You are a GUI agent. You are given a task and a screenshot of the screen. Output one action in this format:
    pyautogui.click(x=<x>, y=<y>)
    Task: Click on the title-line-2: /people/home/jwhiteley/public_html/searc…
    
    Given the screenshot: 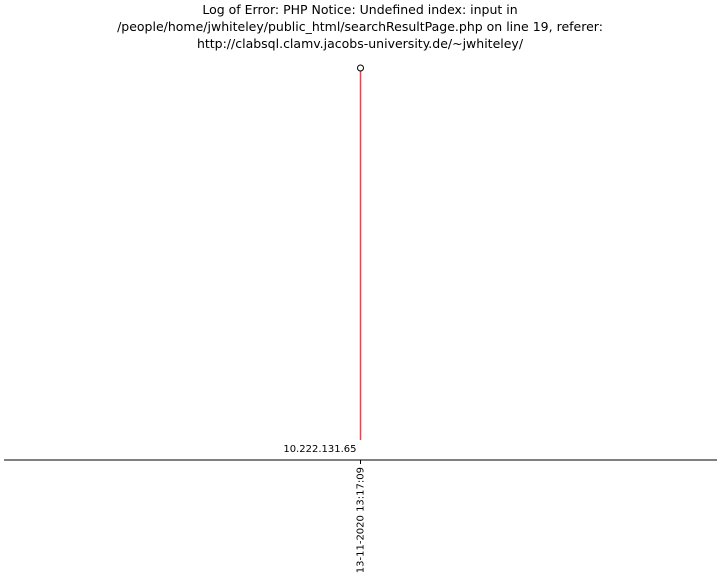 What is the action you would take?
    pyautogui.click(x=360, y=26)
    